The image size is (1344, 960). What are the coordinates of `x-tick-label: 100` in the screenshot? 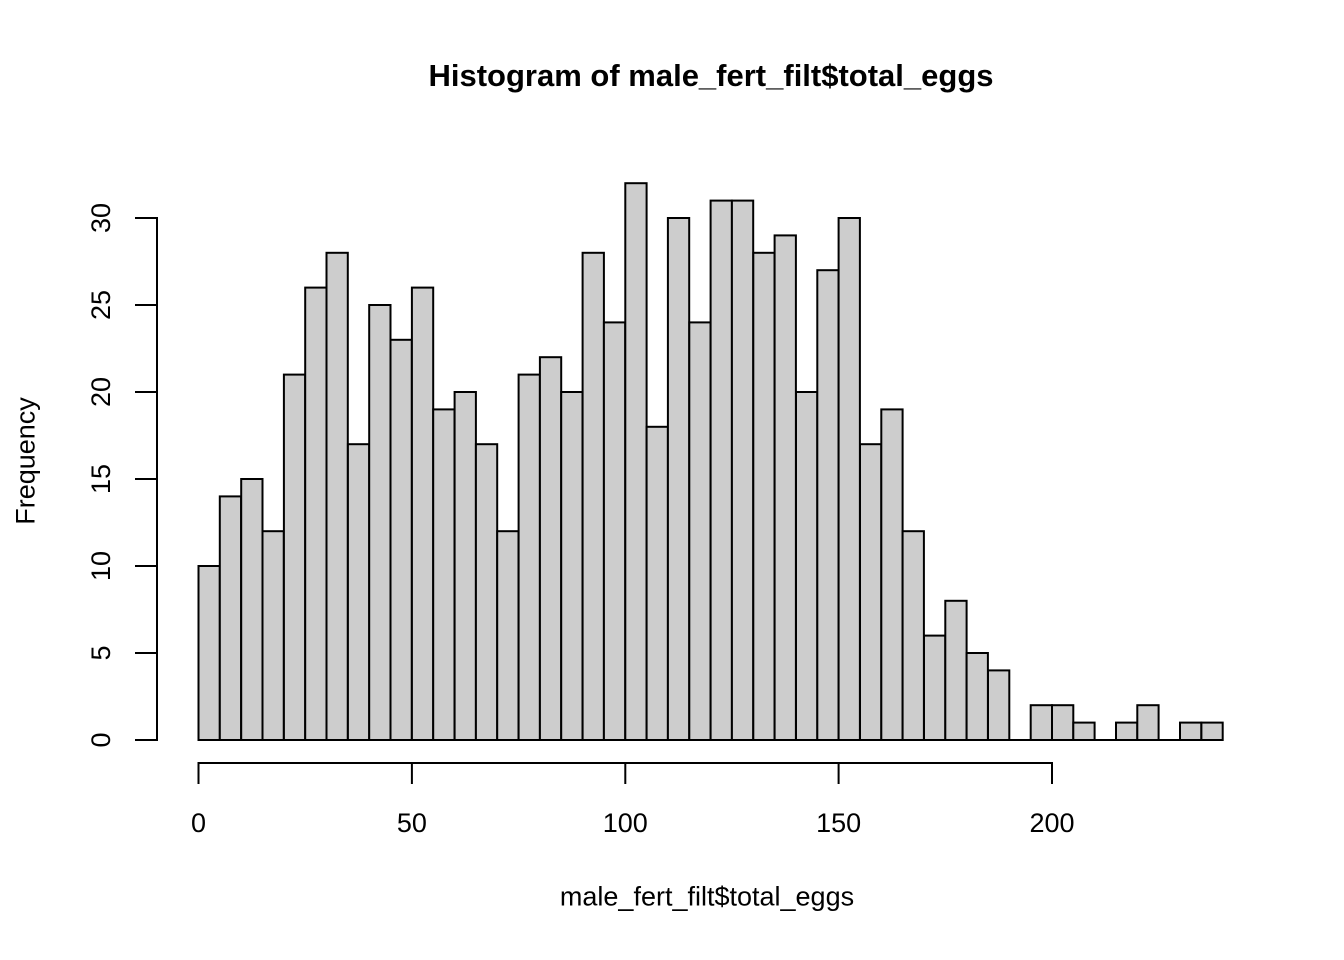 It's located at (625, 823).